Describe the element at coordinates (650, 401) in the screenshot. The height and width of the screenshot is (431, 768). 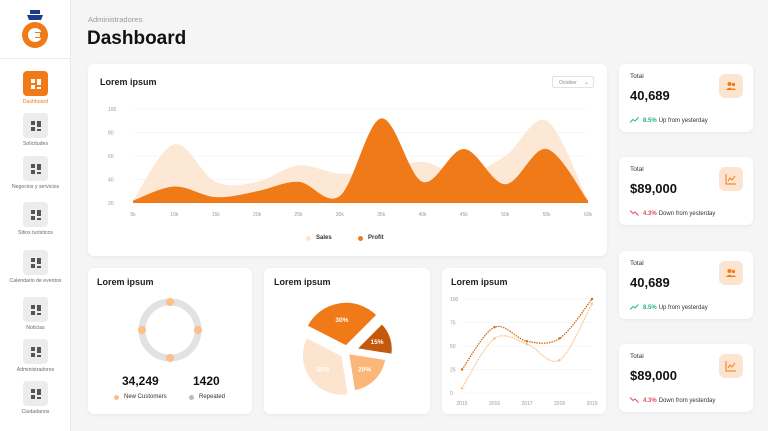
I see `stat-percent: 4.3%` at that location.